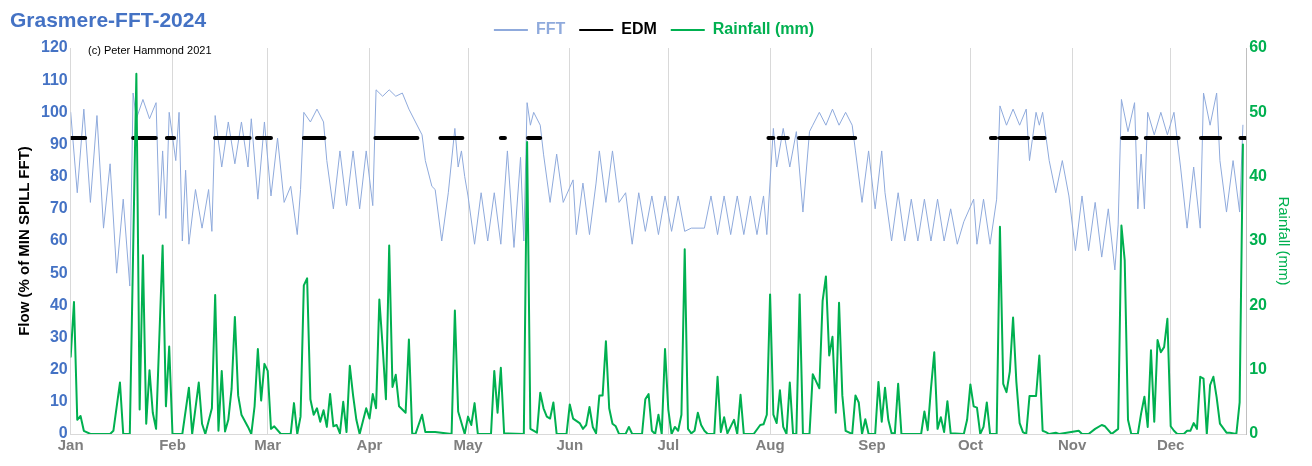  I want to click on y2-tick-label: 0, so click(1254, 433).